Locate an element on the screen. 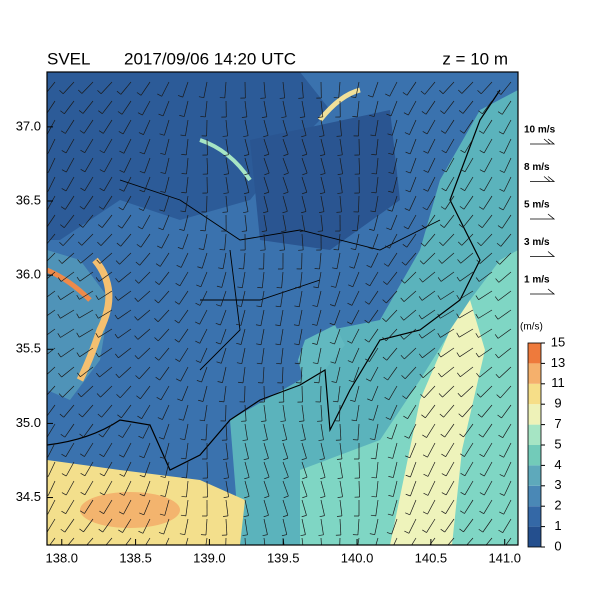  x-tick-label: 140.5 is located at coordinates (431, 557).